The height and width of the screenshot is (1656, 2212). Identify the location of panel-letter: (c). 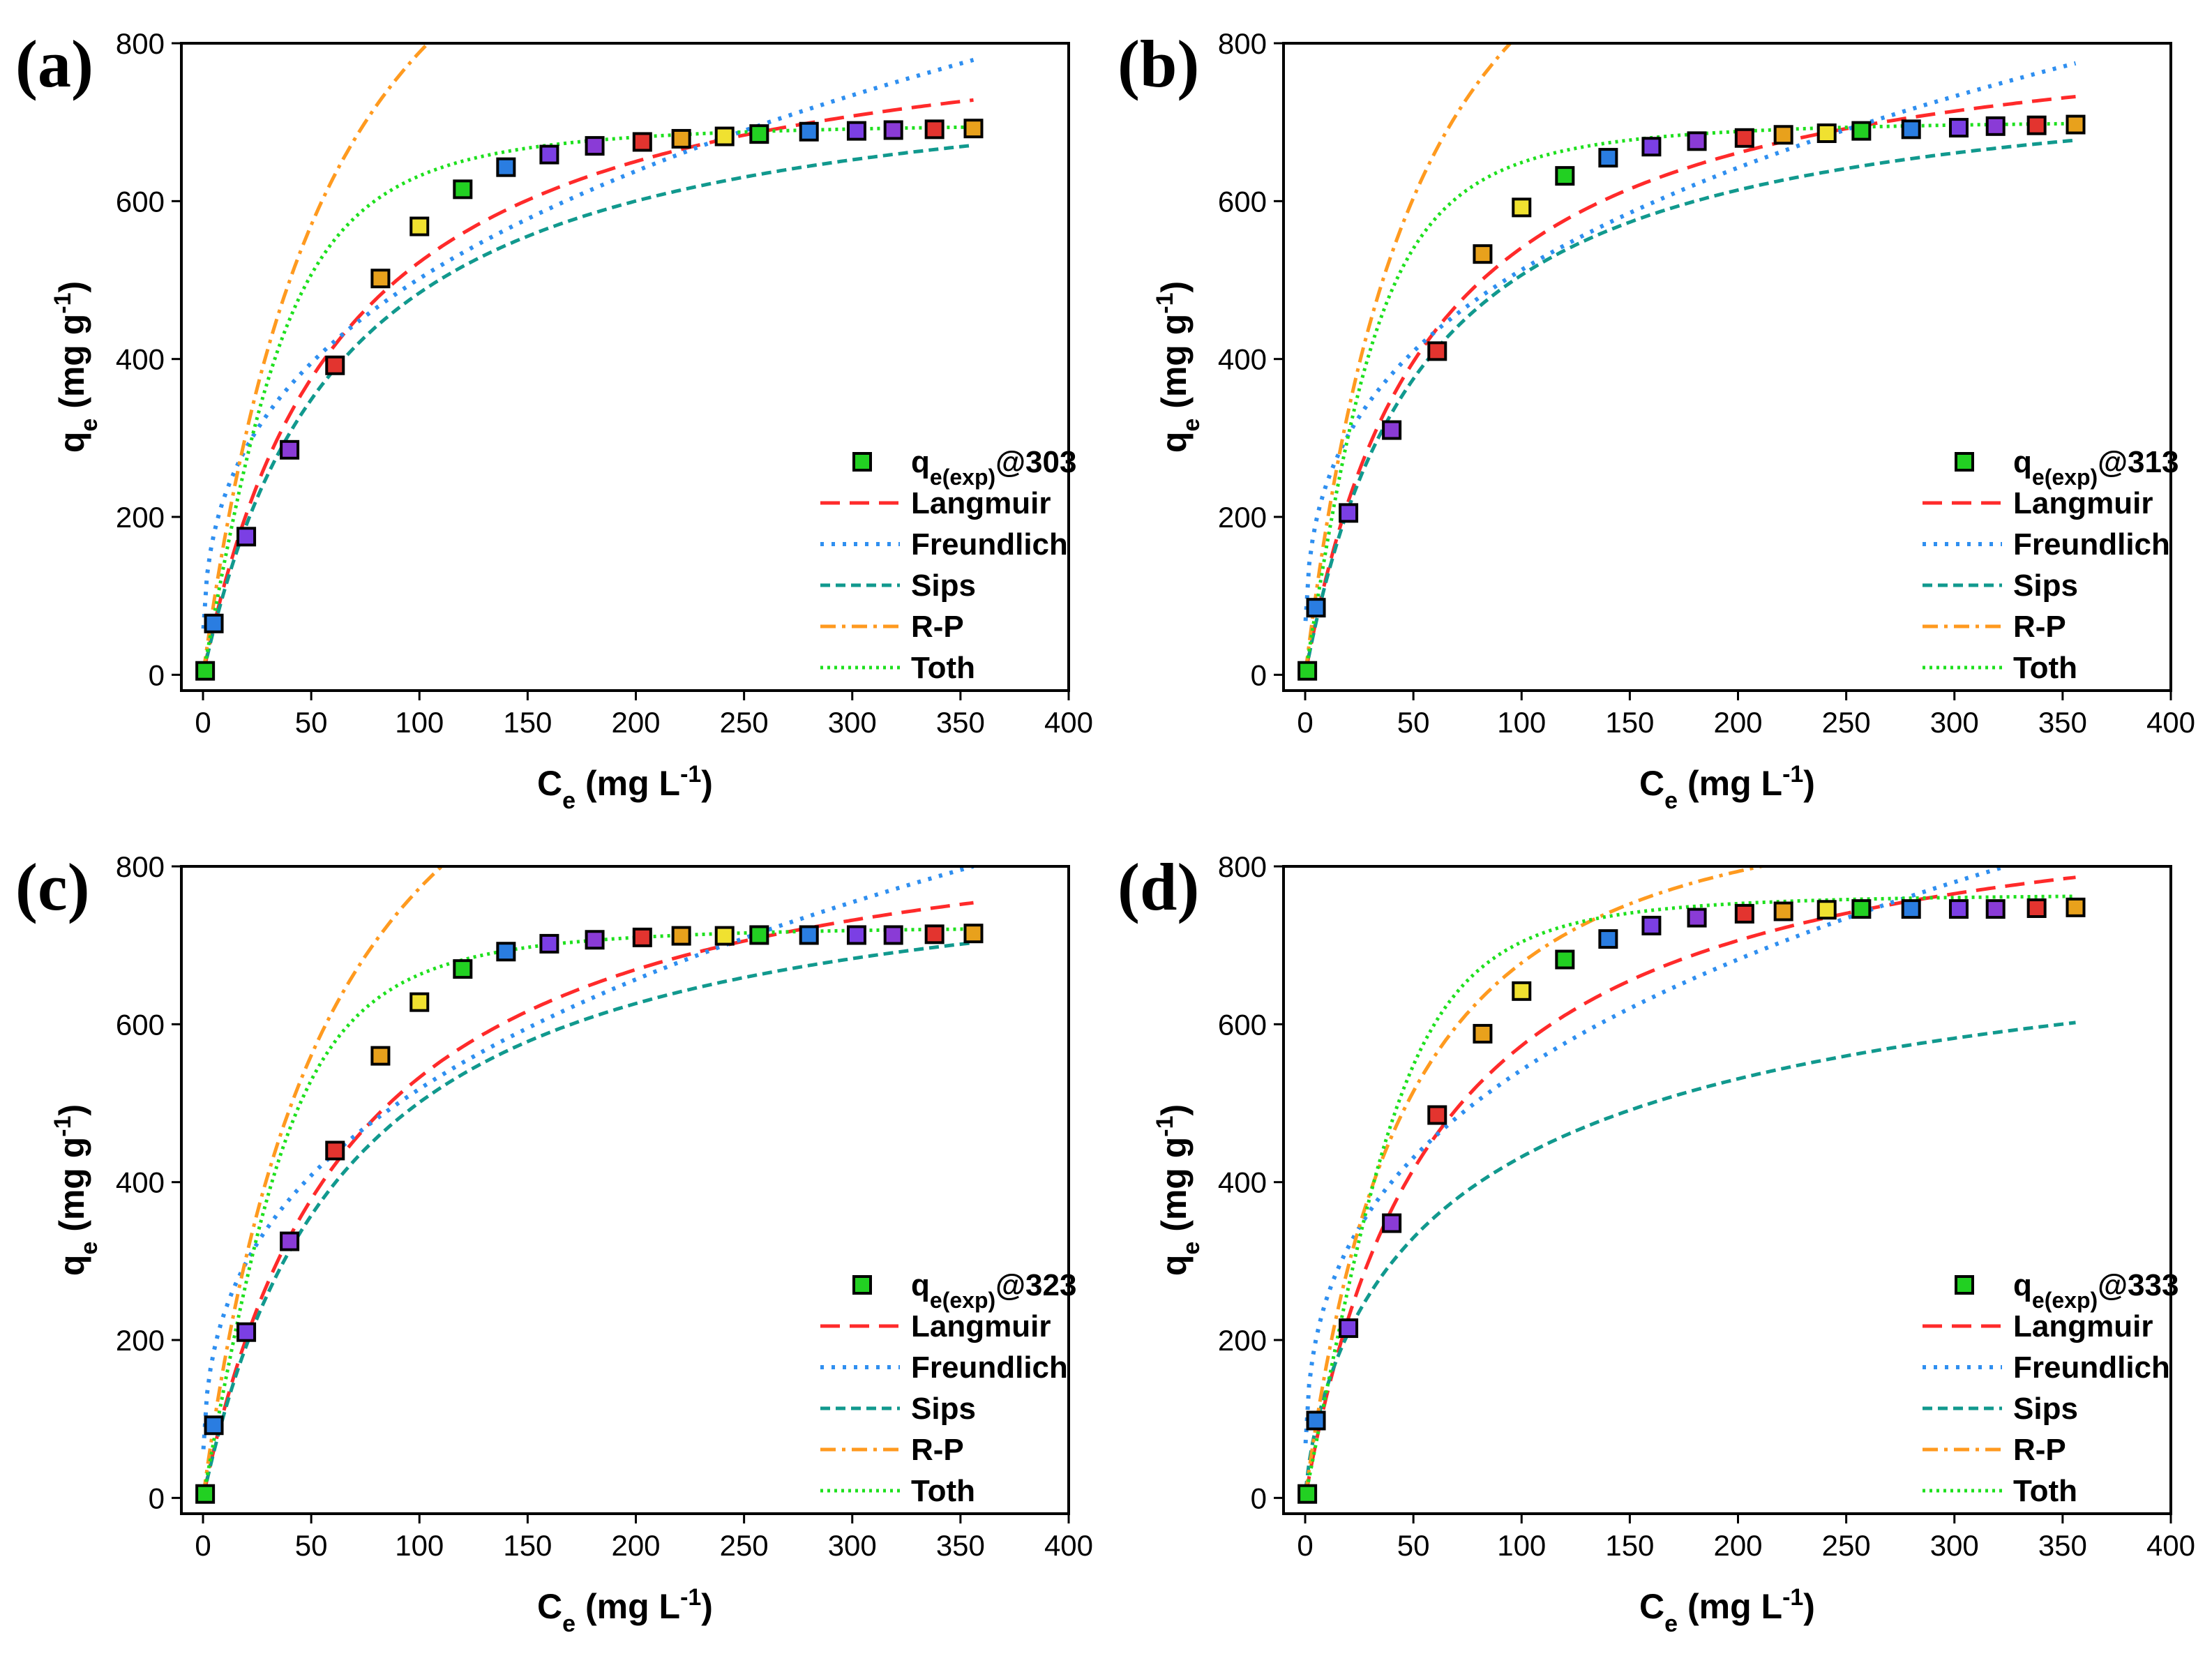
(53, 887).